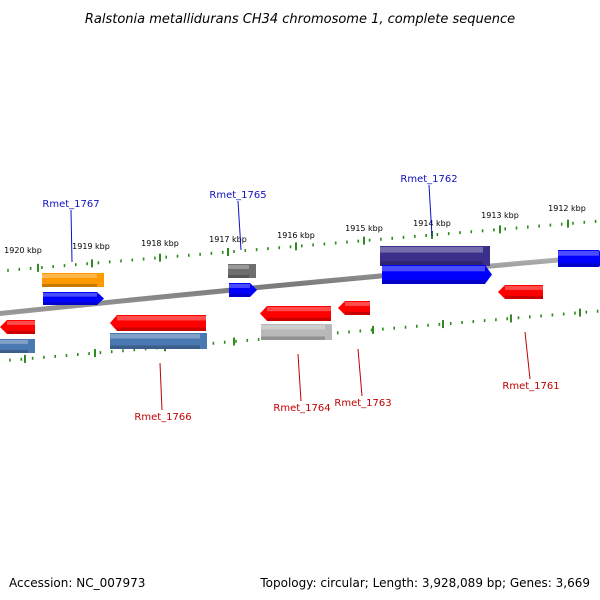  What do you see at coordinates (91, 246) in the screenshot?
I see `scale-label: 1919 kbp` at bounding box center [91, 246].